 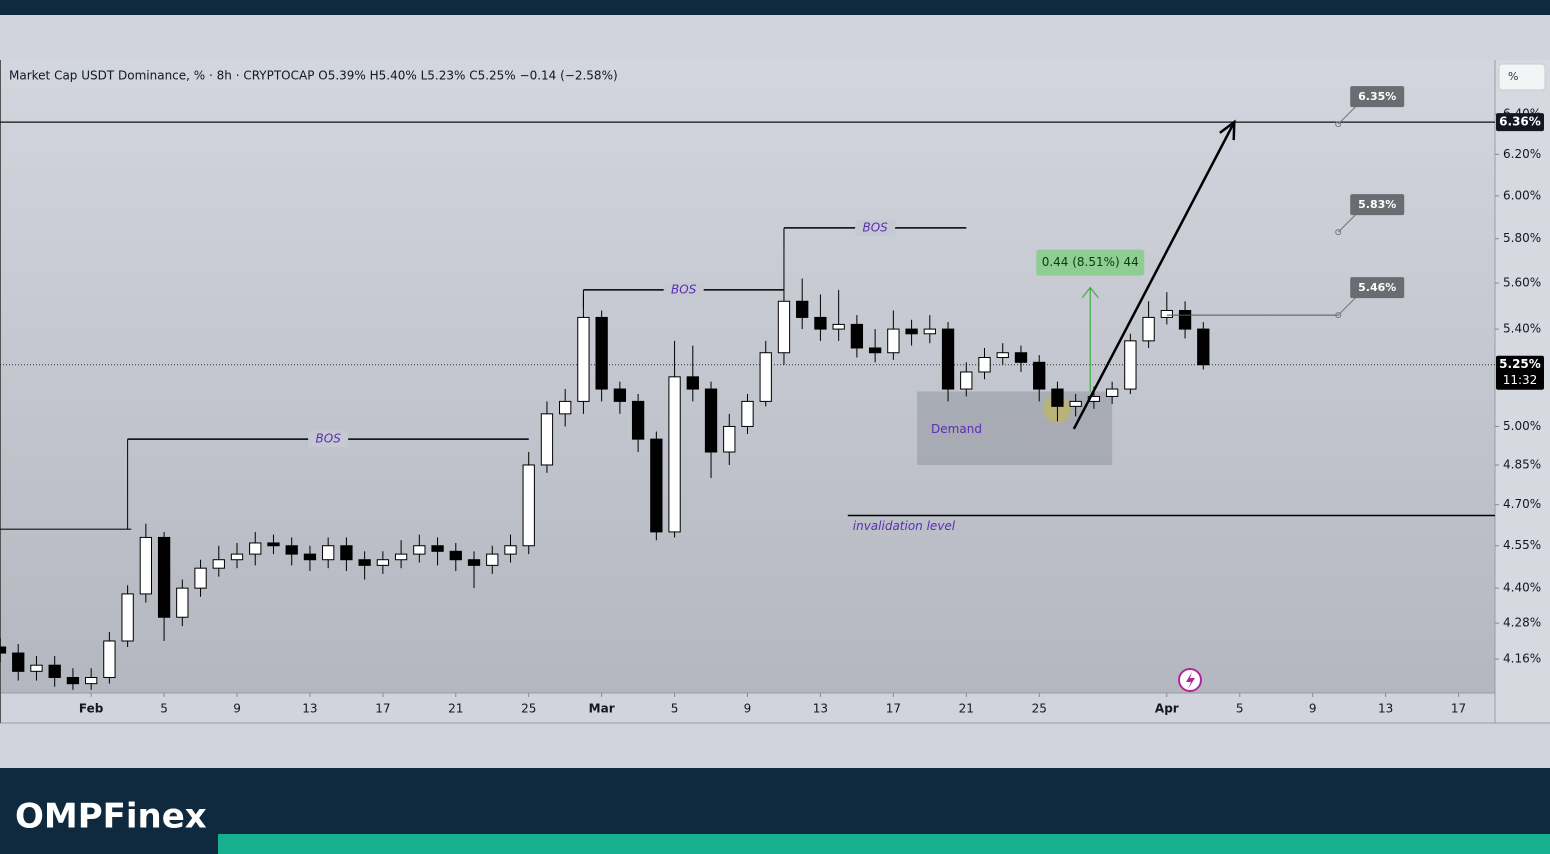 What do you see at coordinates (1377, 287) in the screenshot?
I see `target-label: 5.46%` at bounding box center [1377, 287].